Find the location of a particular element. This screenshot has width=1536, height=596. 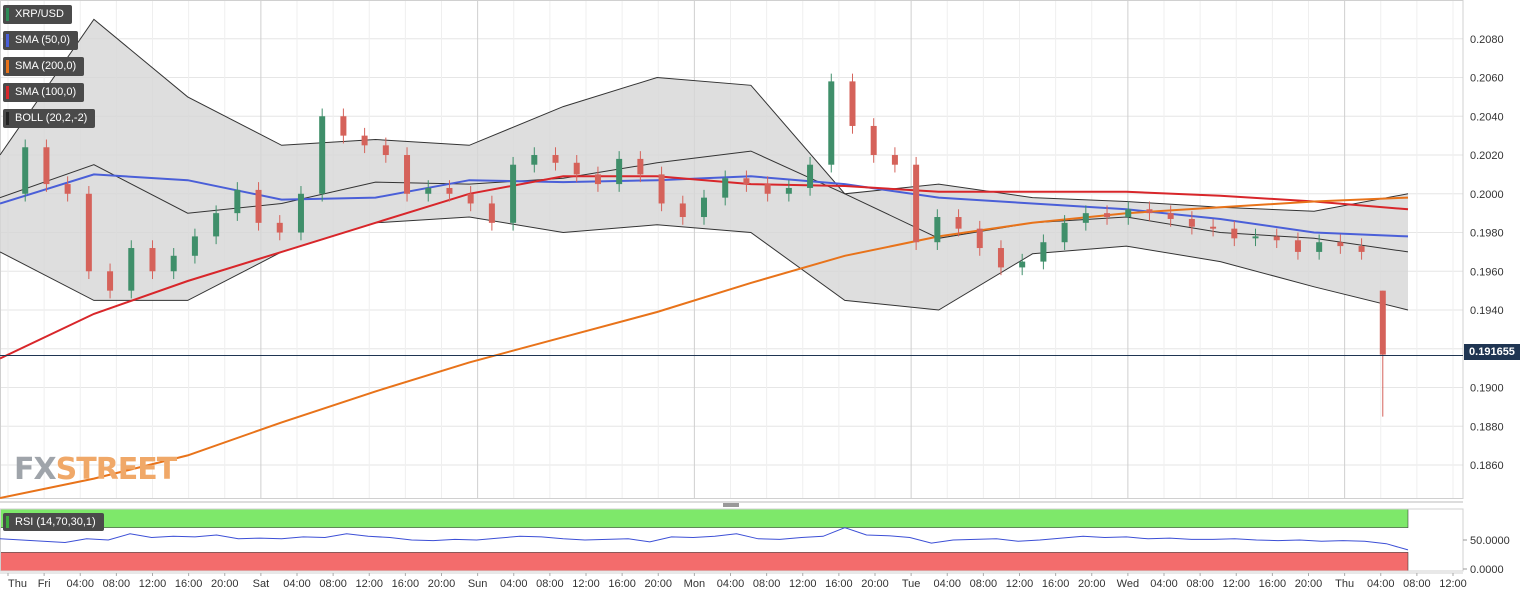

legend-item-sma50: SMA (50,0) is located at coordinates (41, 40).